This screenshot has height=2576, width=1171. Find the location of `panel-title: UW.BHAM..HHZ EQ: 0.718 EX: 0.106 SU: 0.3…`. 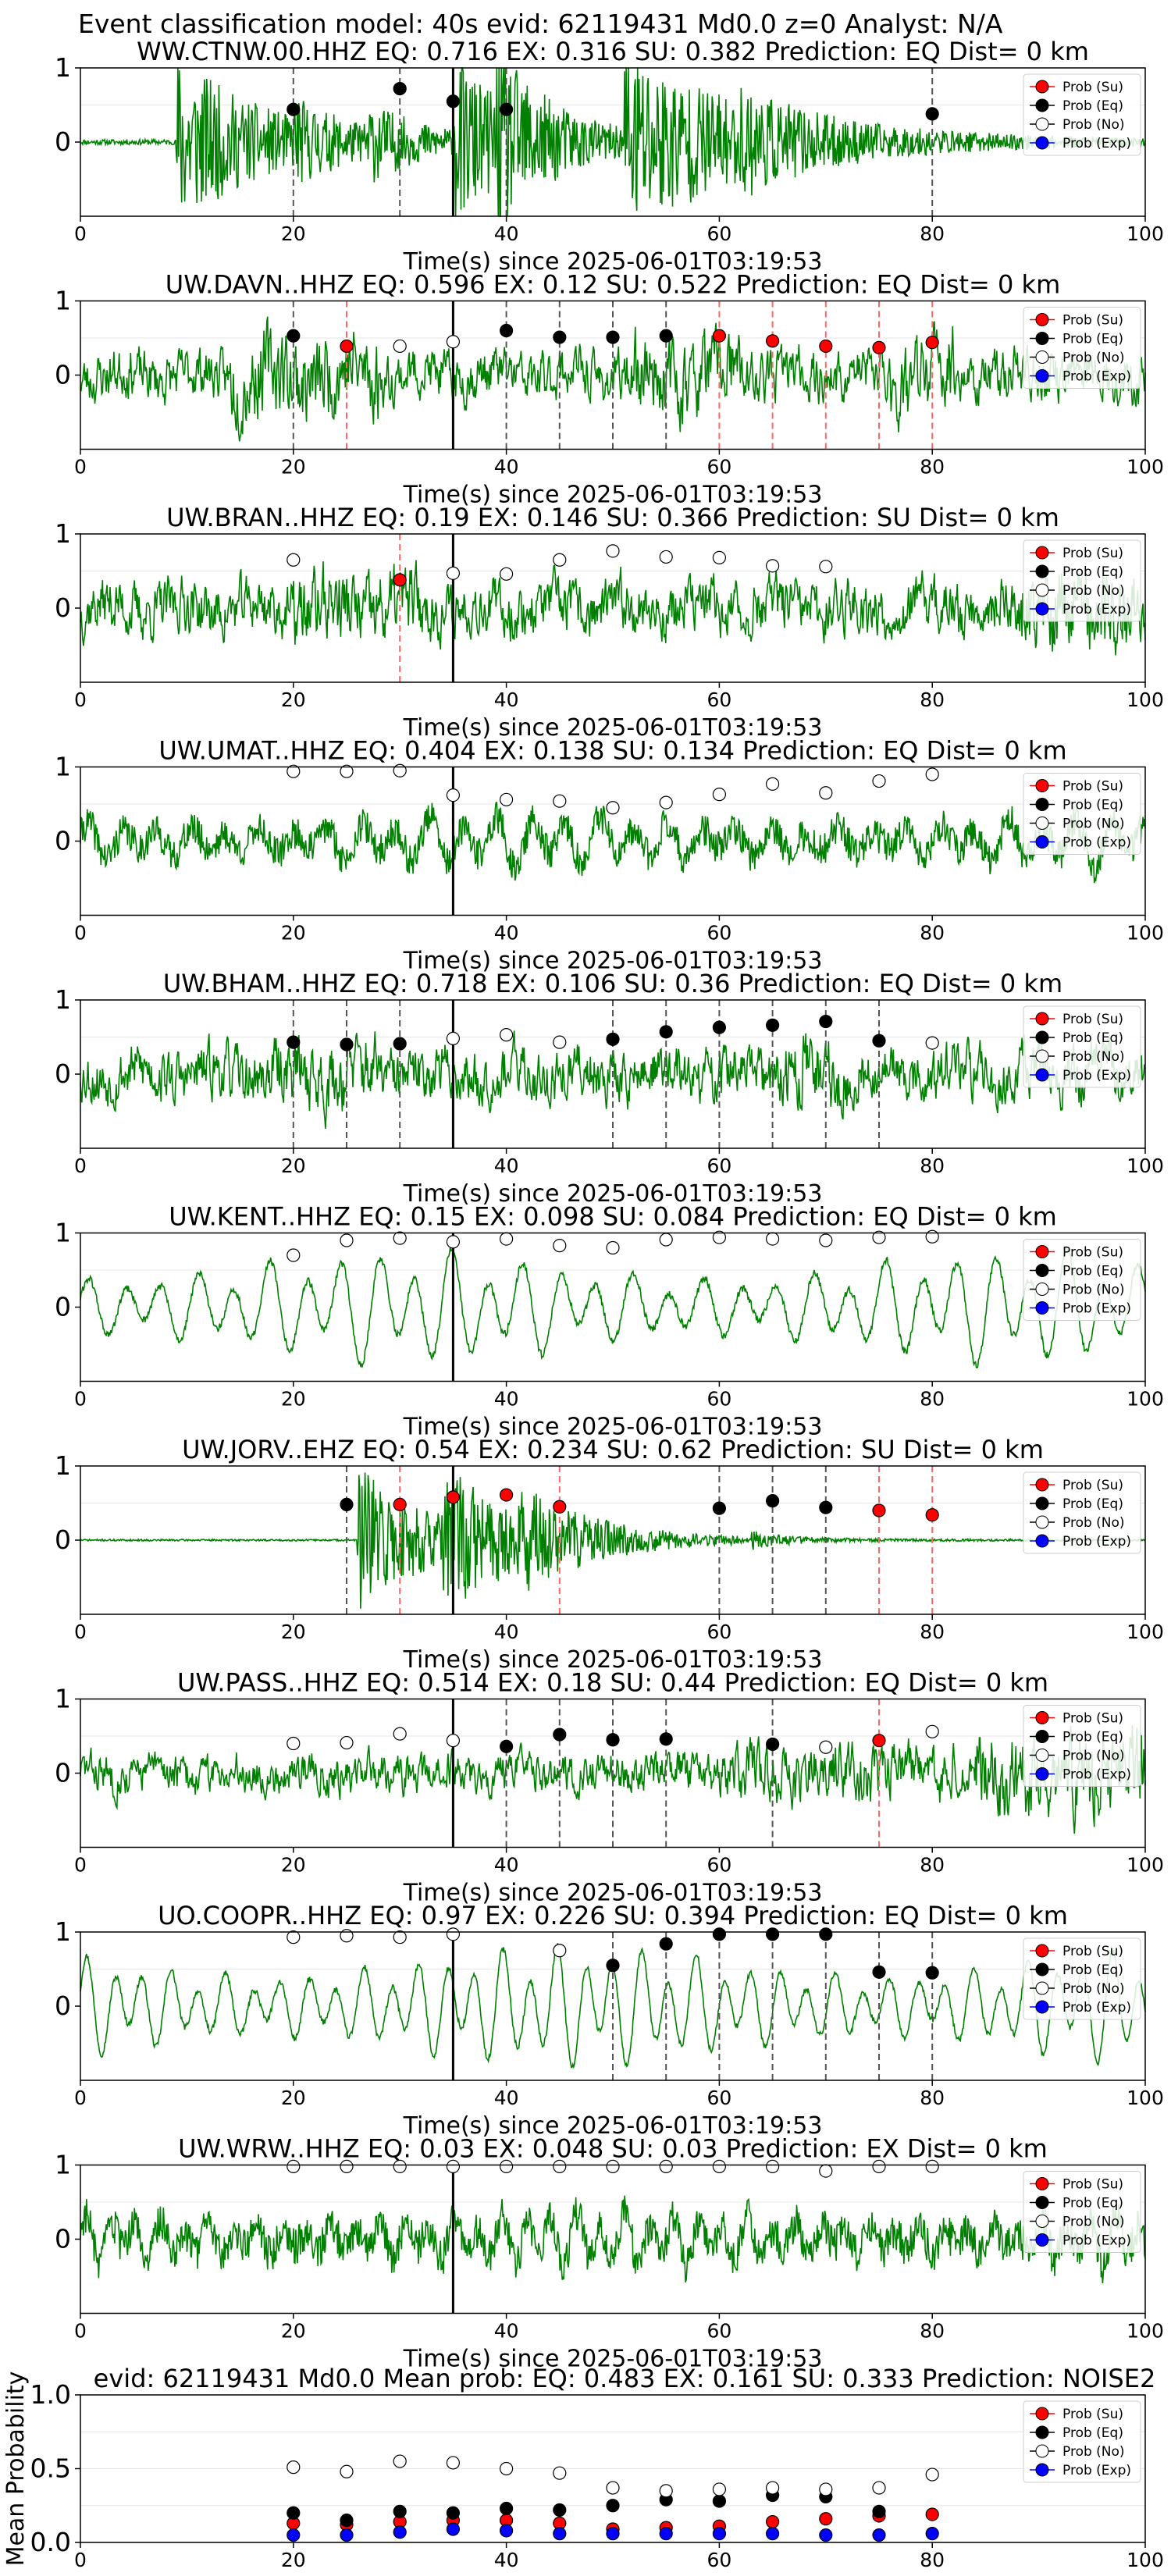

panel-title: UW.BHAM..HHZ EQ: 0.718 EX: 0.106 SU: 0.3… is located at coordinates (612, 983).